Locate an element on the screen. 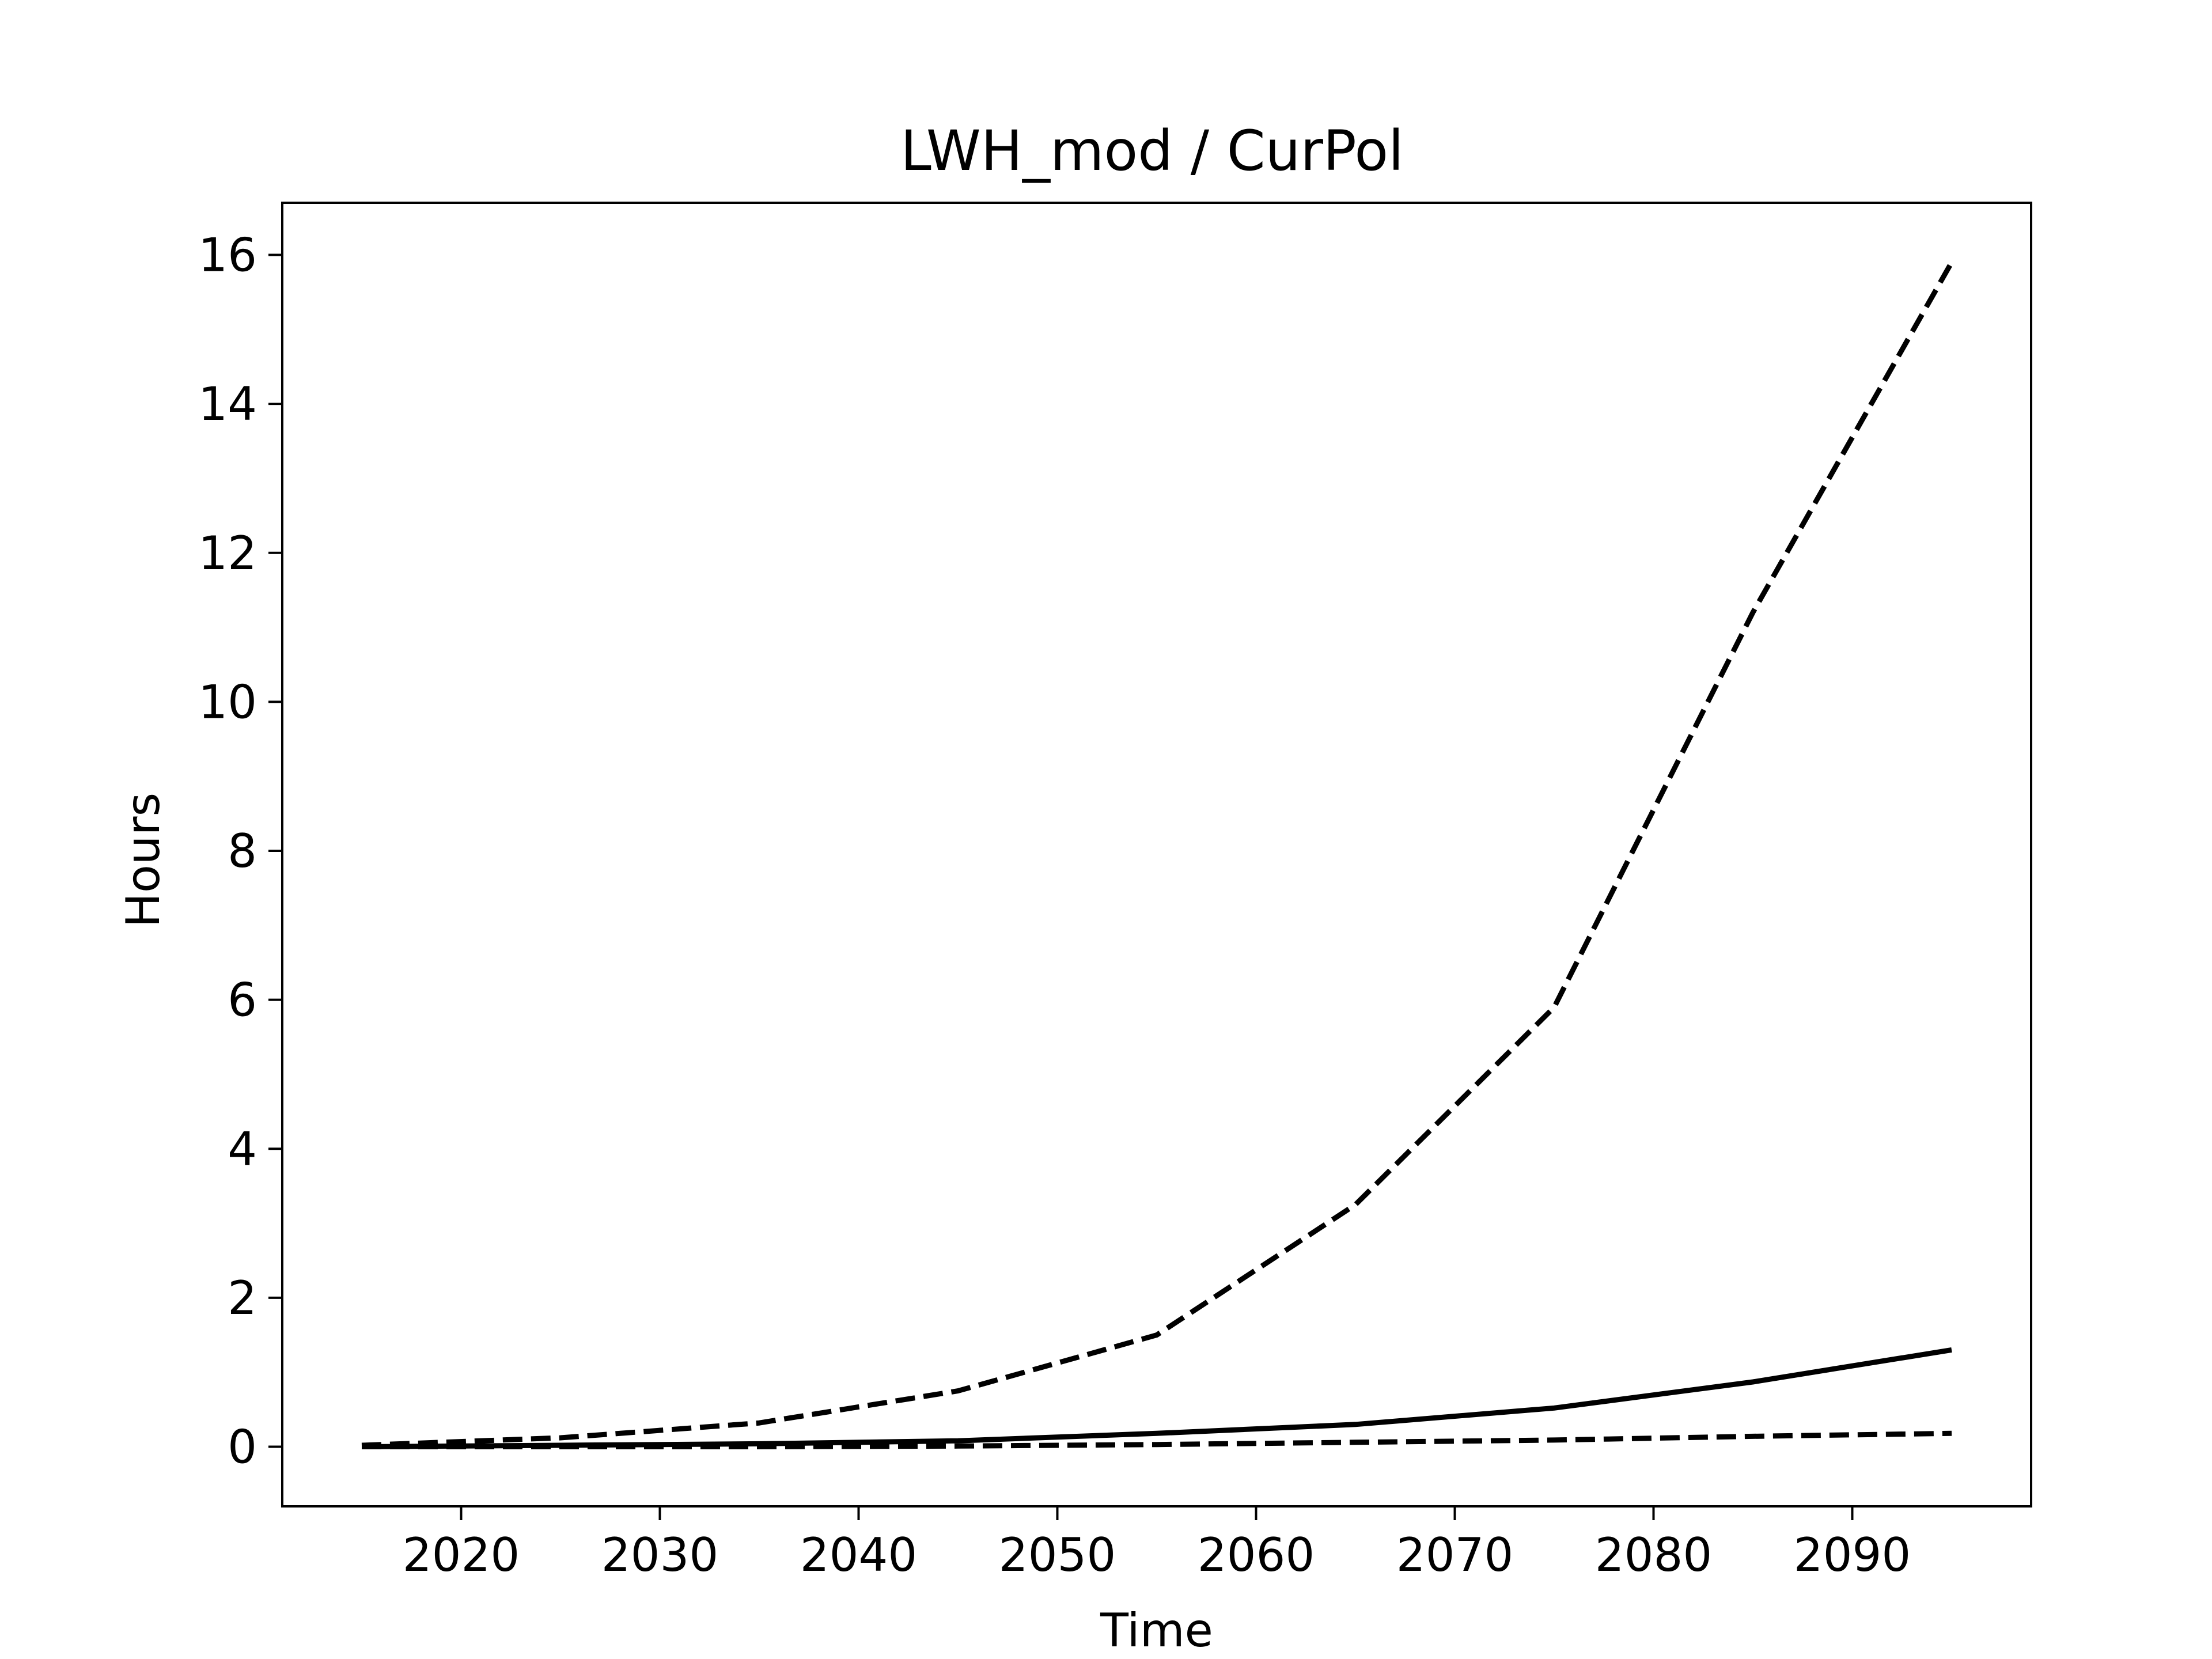 The width and height of the screenshot is (2212, 1659). x-tick-label: 2020 is located at coordinates (461, 1555).